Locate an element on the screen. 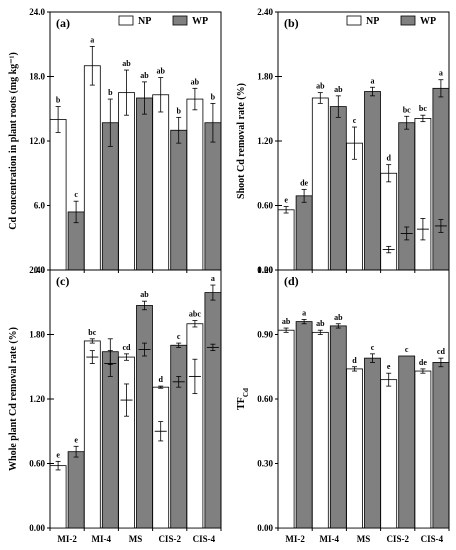 The height and width of the screenshot is (550, 456). x-tick-label: MS is located at coordinates (136, 539).